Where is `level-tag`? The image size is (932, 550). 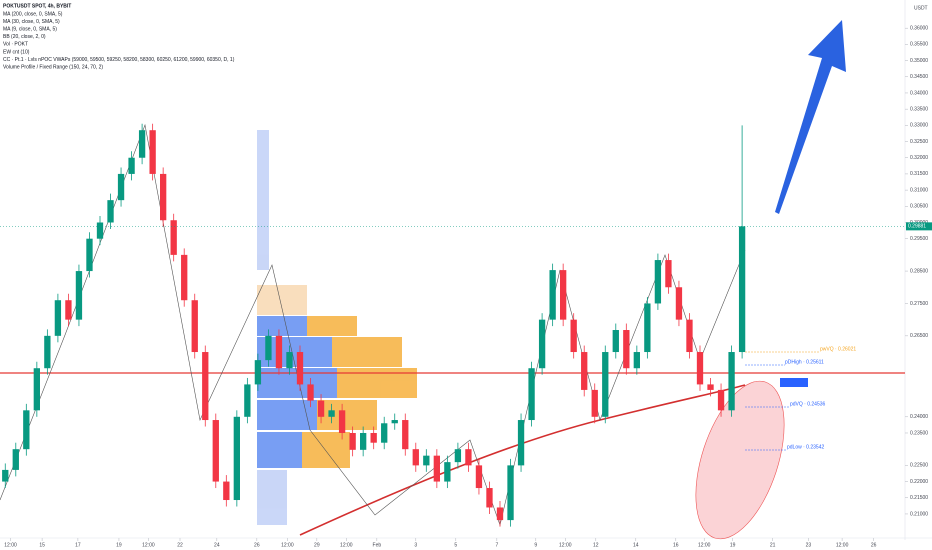 level-tag is located at coordinates (794, 382).